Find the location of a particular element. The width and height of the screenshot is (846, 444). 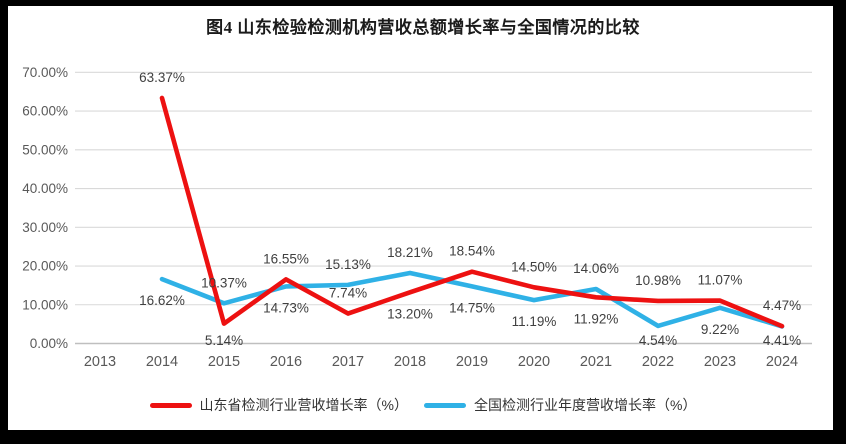

x-axis-tick-label: 2014 is located at coordinates (162, 362).